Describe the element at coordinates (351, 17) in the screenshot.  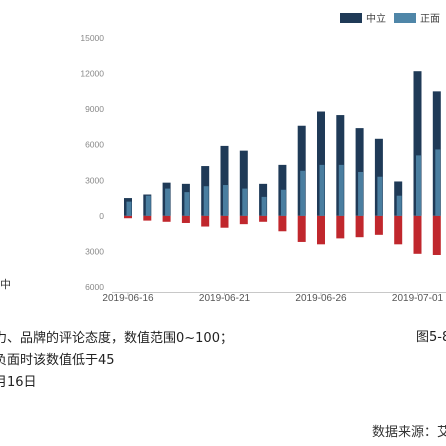
I see `legend-swatch-neutral` at that location.